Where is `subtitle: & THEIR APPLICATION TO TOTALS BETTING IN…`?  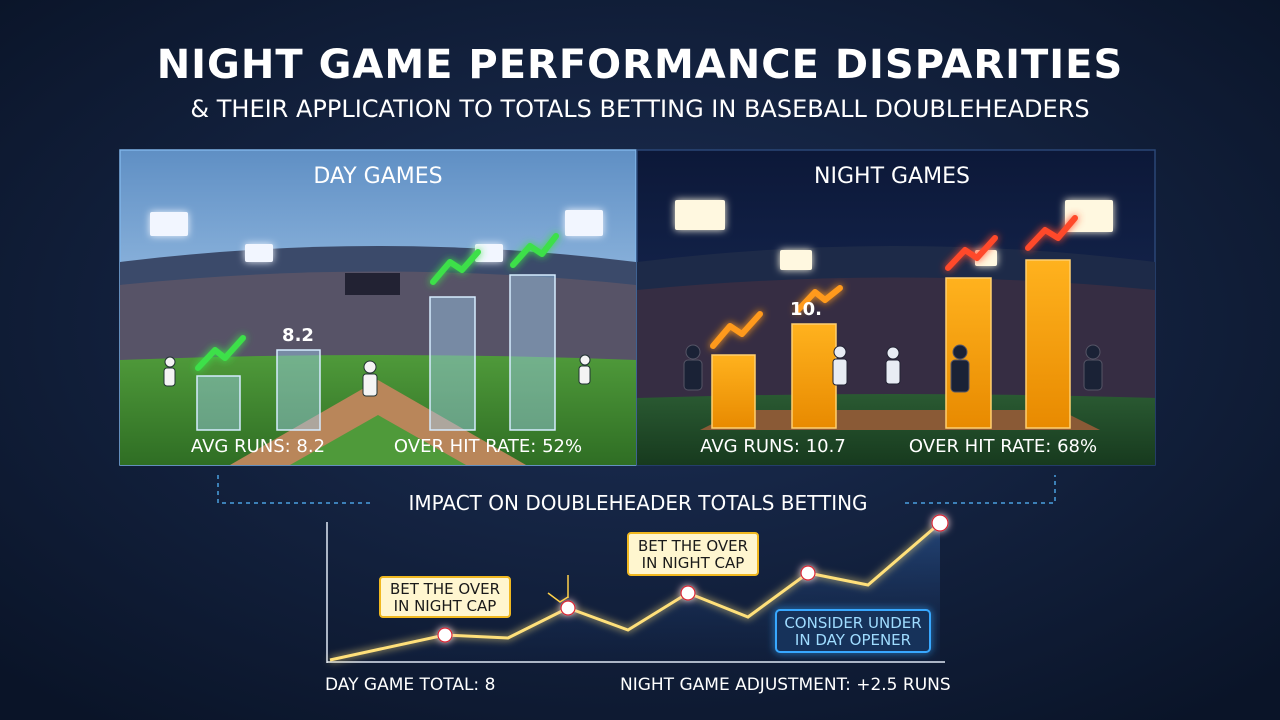 subtitle: & THEIR APPLICATION TO TOTALS BETTING IN… is located at coordinates (639, 109).